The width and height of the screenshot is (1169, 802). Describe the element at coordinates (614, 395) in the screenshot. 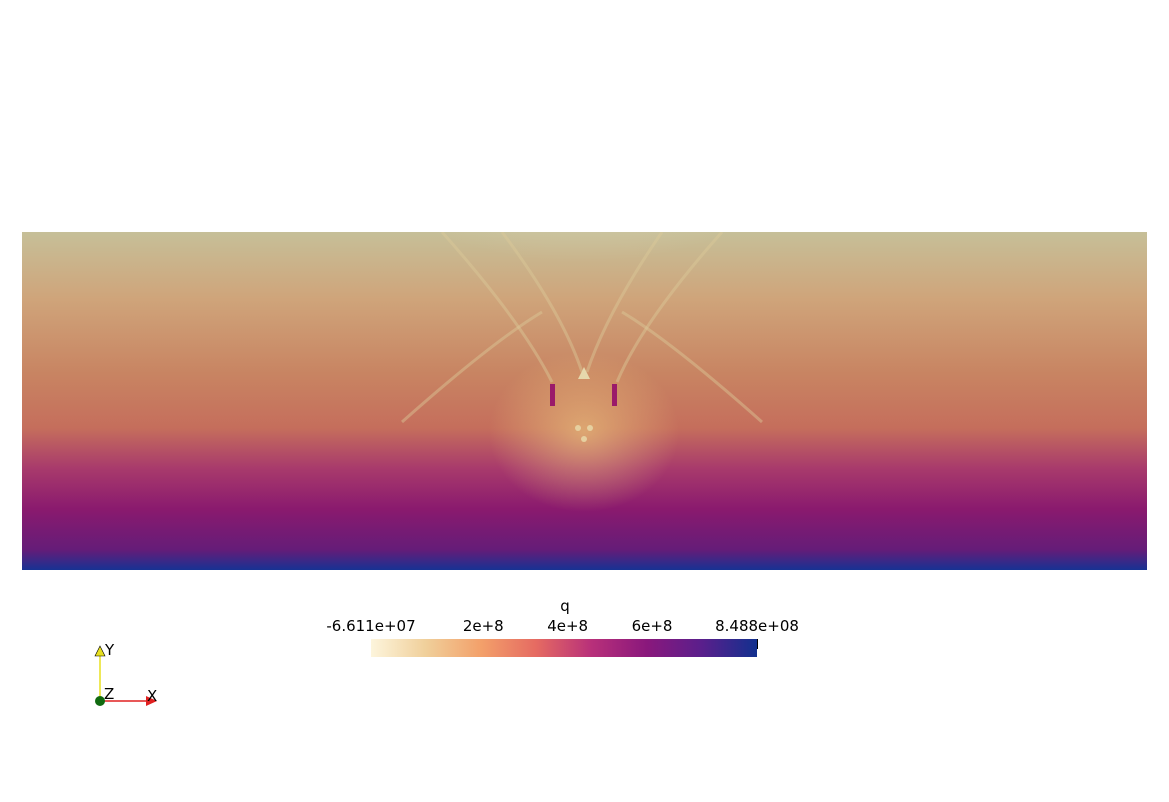

I see `defect-right` at that location.